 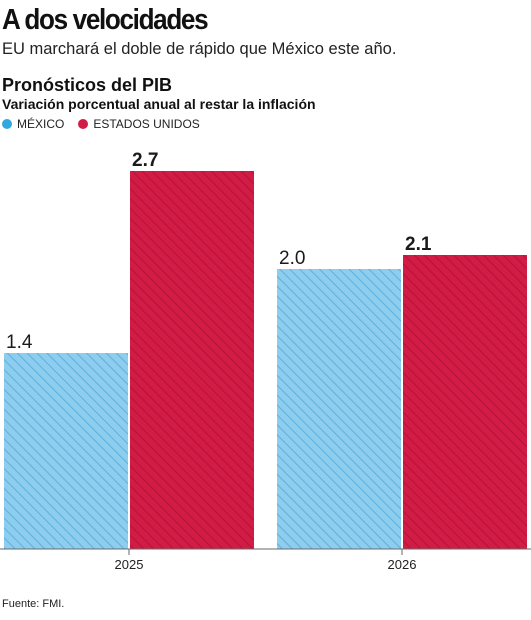 I want to click on legend-swatch-usa, so click(x=83, y=124).